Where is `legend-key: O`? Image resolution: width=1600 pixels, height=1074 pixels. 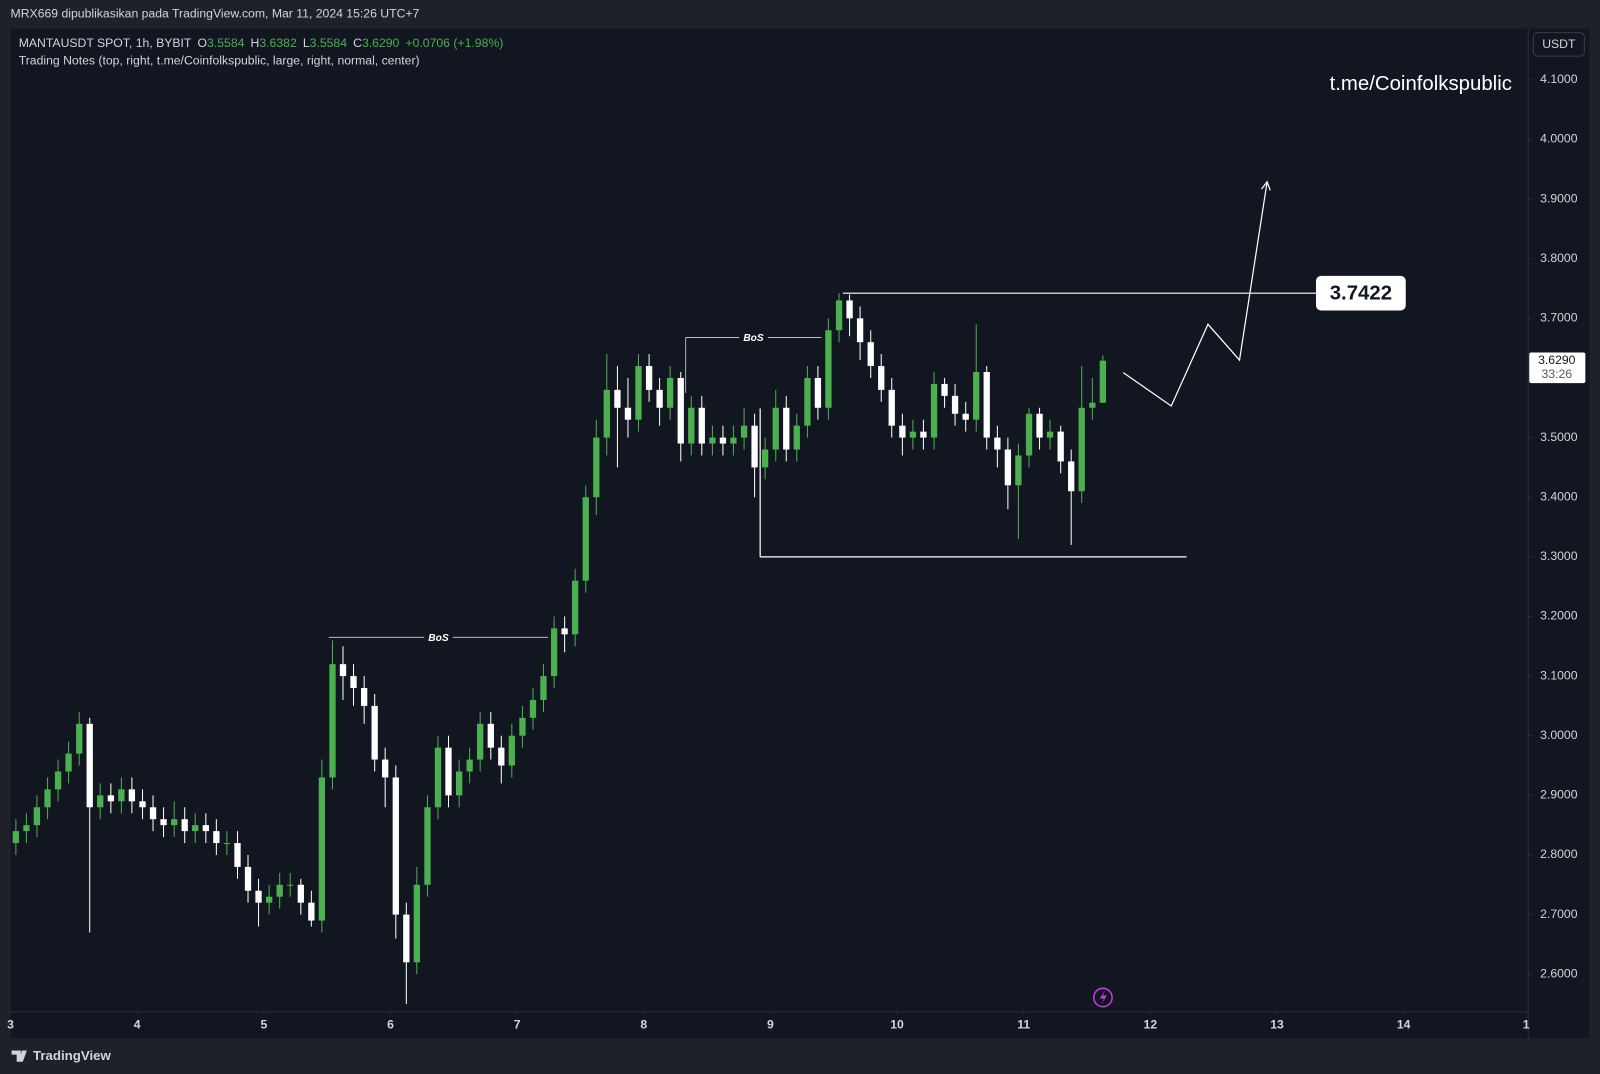 legend-key: O is located at coordinates (203, 43).